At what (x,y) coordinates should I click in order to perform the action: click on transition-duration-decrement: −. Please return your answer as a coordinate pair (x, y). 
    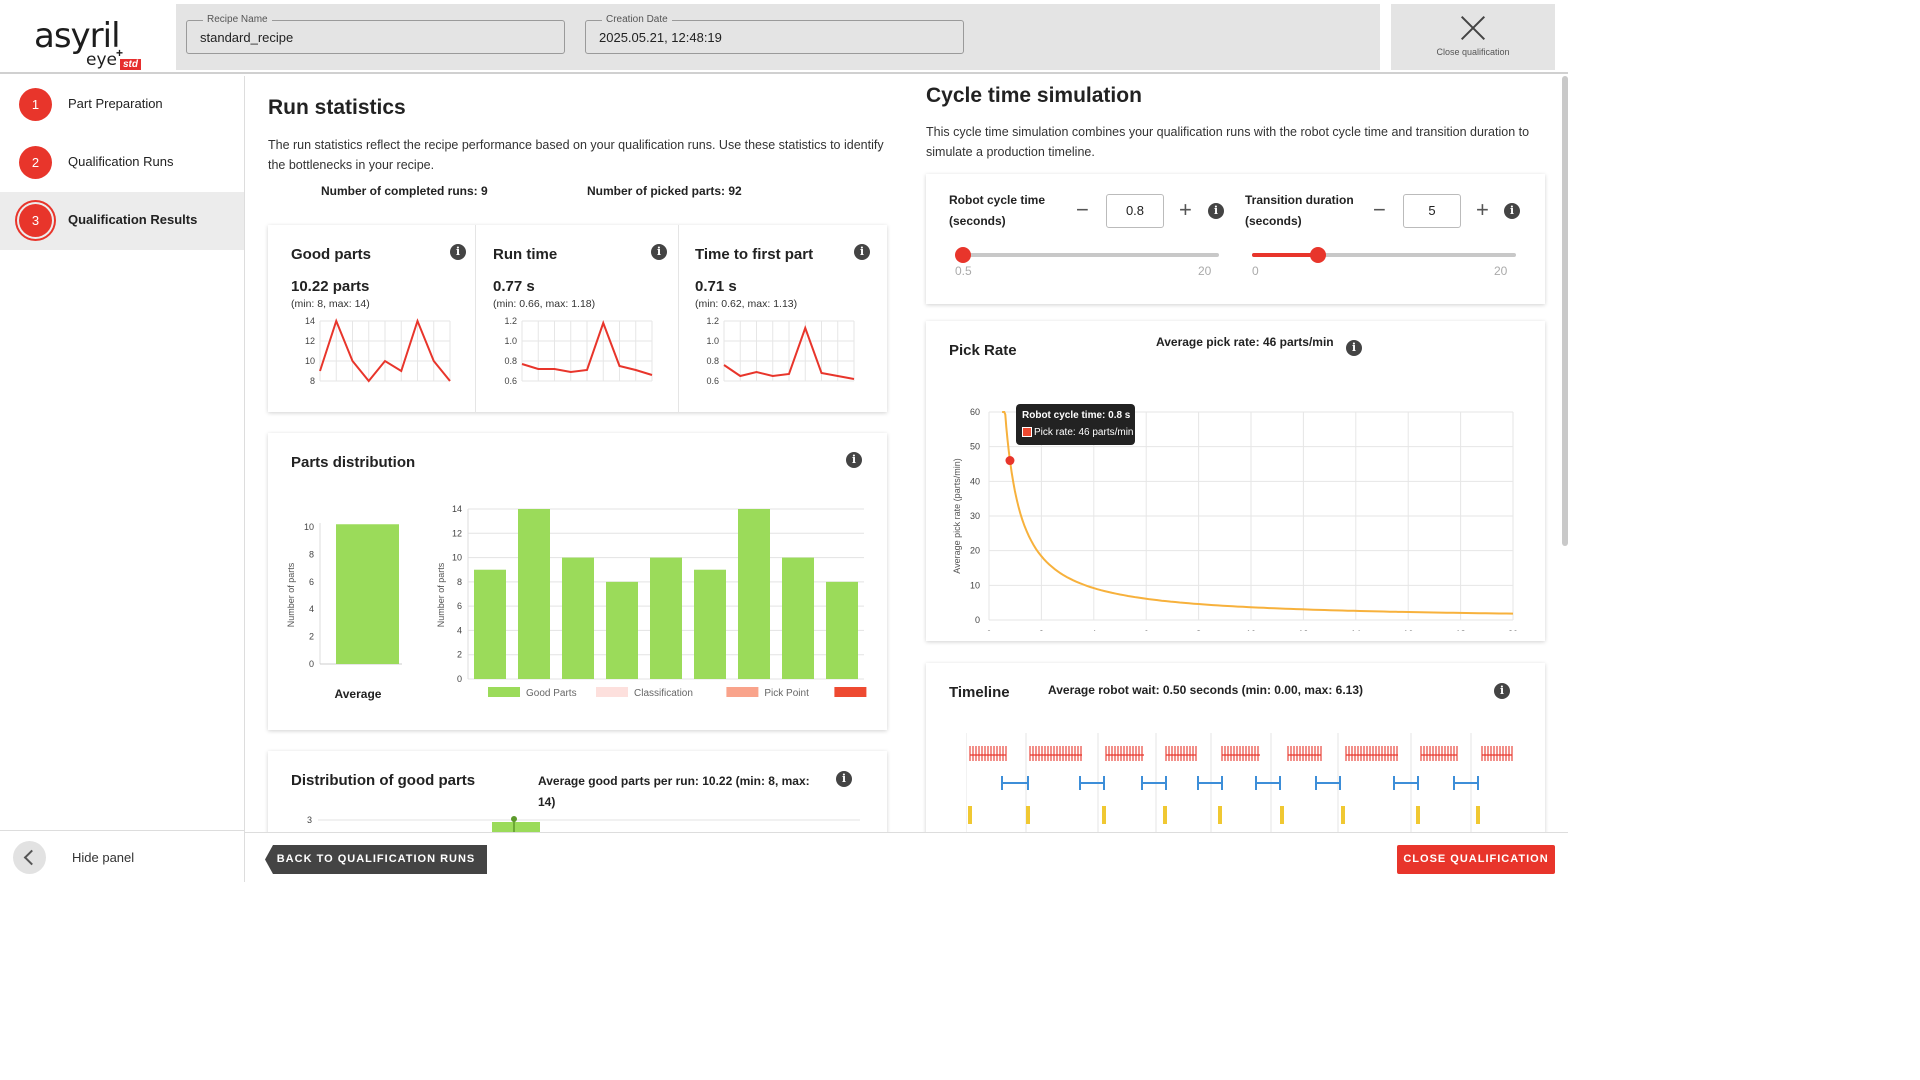
    Looking at the image, I should click on (1379, 209).